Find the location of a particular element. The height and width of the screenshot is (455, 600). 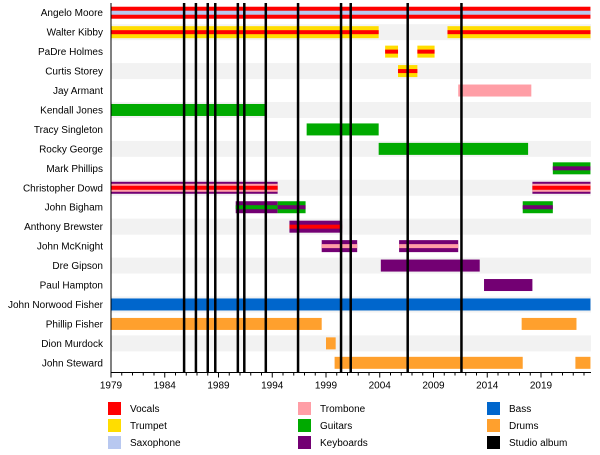

x-tick-label-1984: 1984 is located at coordinates (165, 386).